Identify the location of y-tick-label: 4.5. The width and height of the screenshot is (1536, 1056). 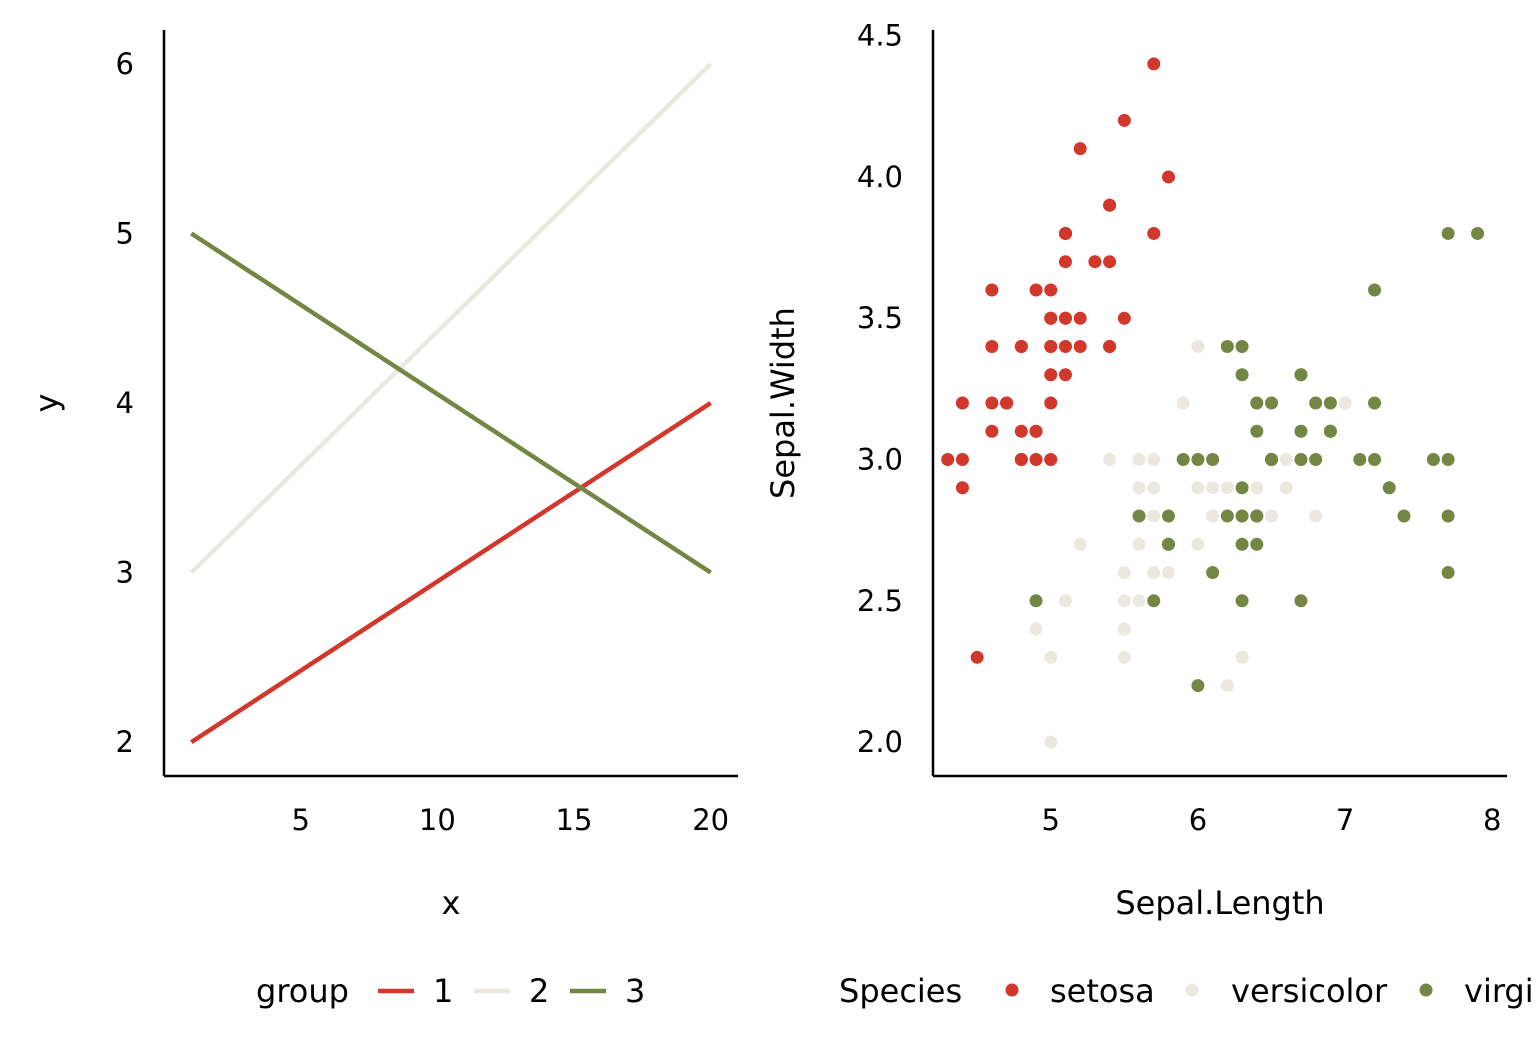
(880, 36).